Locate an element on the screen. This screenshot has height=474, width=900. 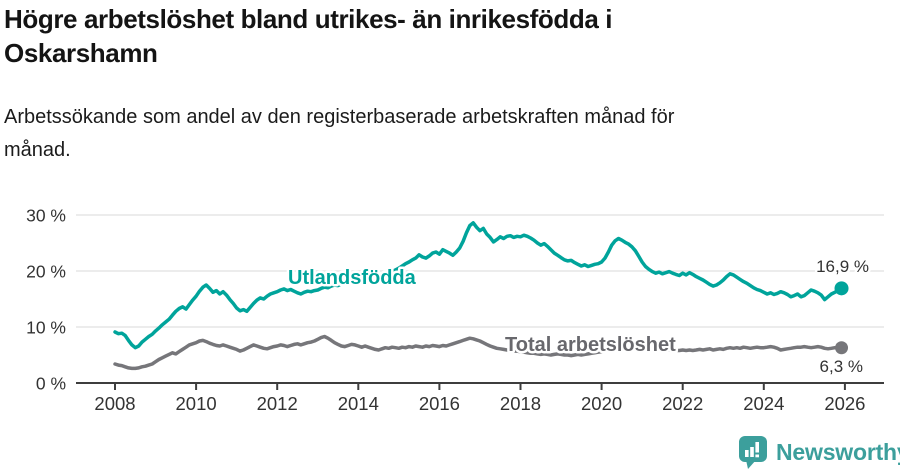
x-tick-label: 2012 is located at coordinates (277, 403).